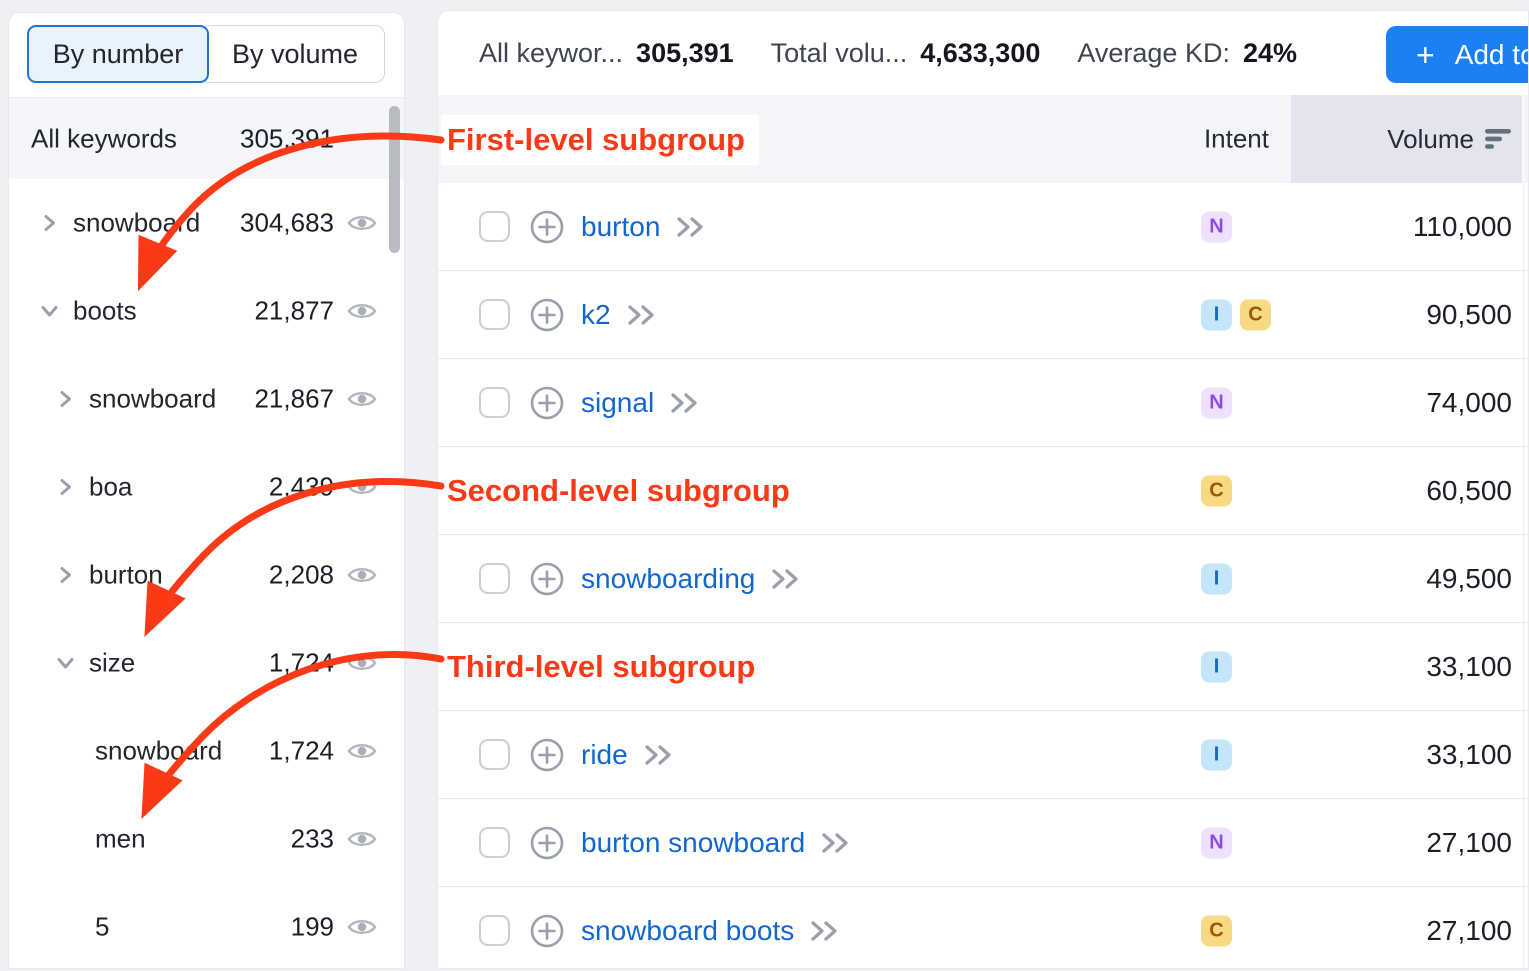 This screenshot has width=1529, height=971. I want to click on table-row: snowboard boots C 27,100, so click(983, 927).